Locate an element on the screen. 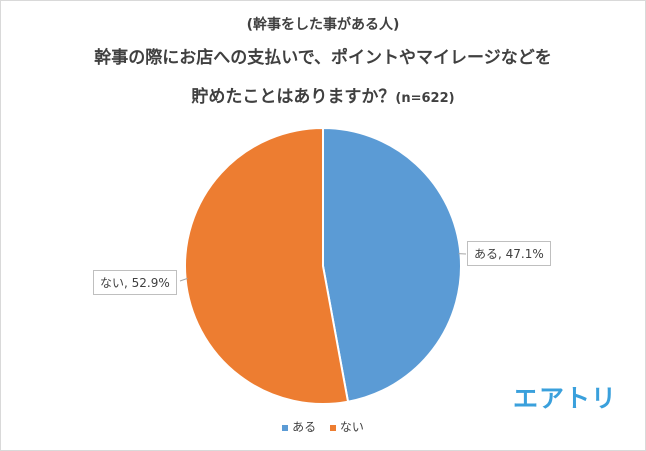  pie-slice-nai-leader-line is located at coordinates (183, 279).